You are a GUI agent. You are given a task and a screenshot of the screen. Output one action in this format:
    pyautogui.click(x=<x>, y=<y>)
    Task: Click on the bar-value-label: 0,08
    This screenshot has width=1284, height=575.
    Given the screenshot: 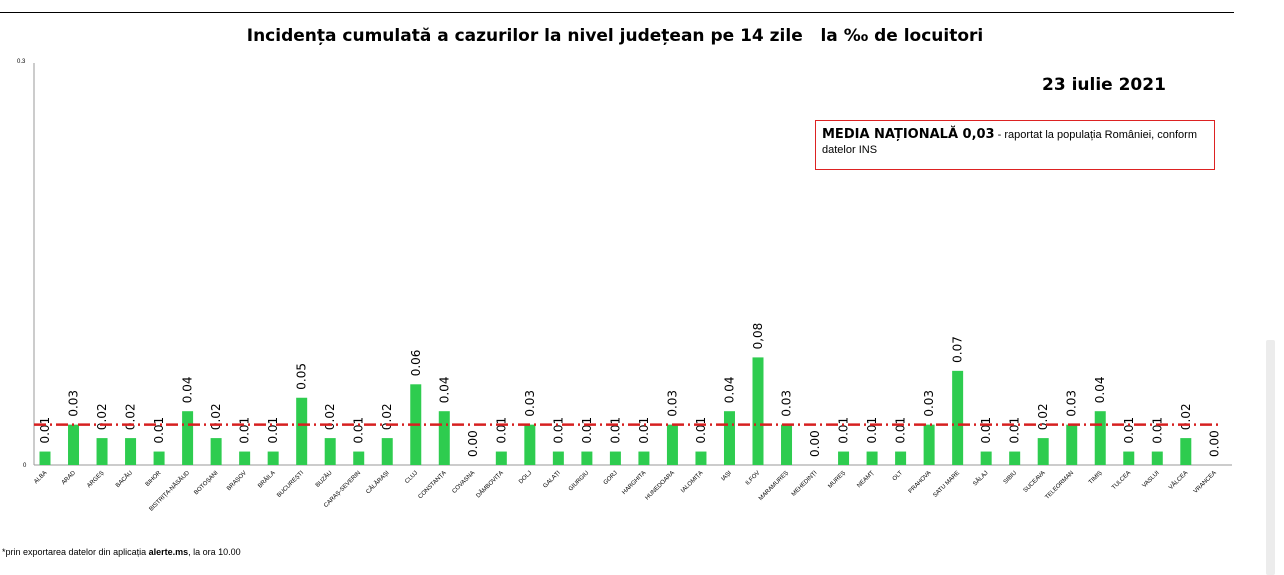 What is the action you would take?
    pyautogui.click(x=758, y=336)
    